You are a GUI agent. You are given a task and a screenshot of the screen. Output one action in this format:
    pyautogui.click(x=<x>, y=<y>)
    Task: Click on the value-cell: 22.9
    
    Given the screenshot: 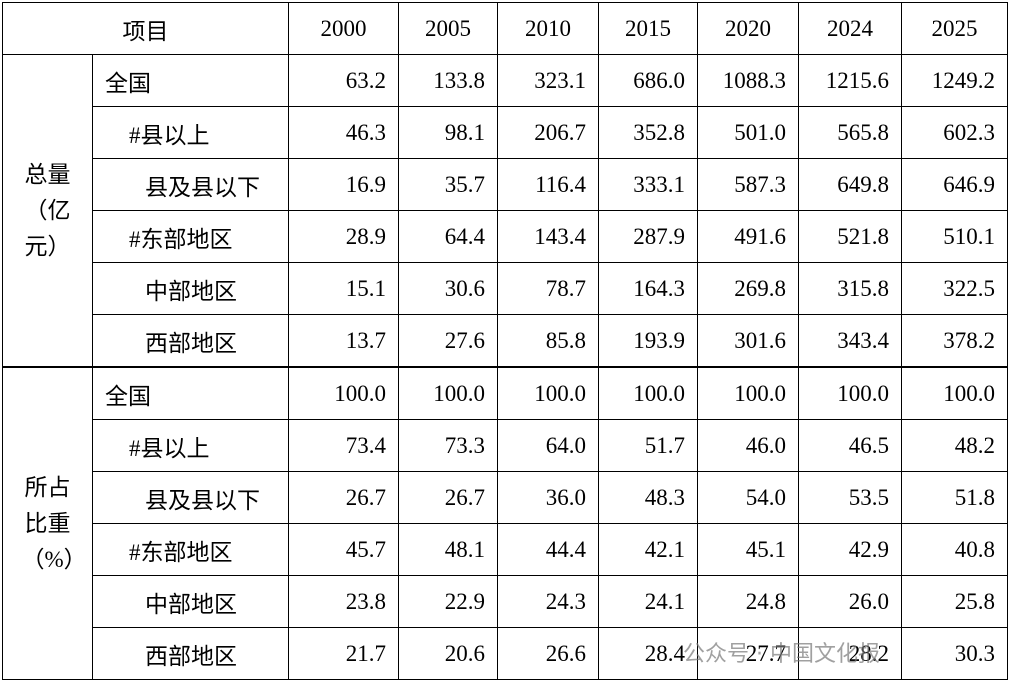 What is the action you would take?
    pyautogui.click(x=448, y=601)
    